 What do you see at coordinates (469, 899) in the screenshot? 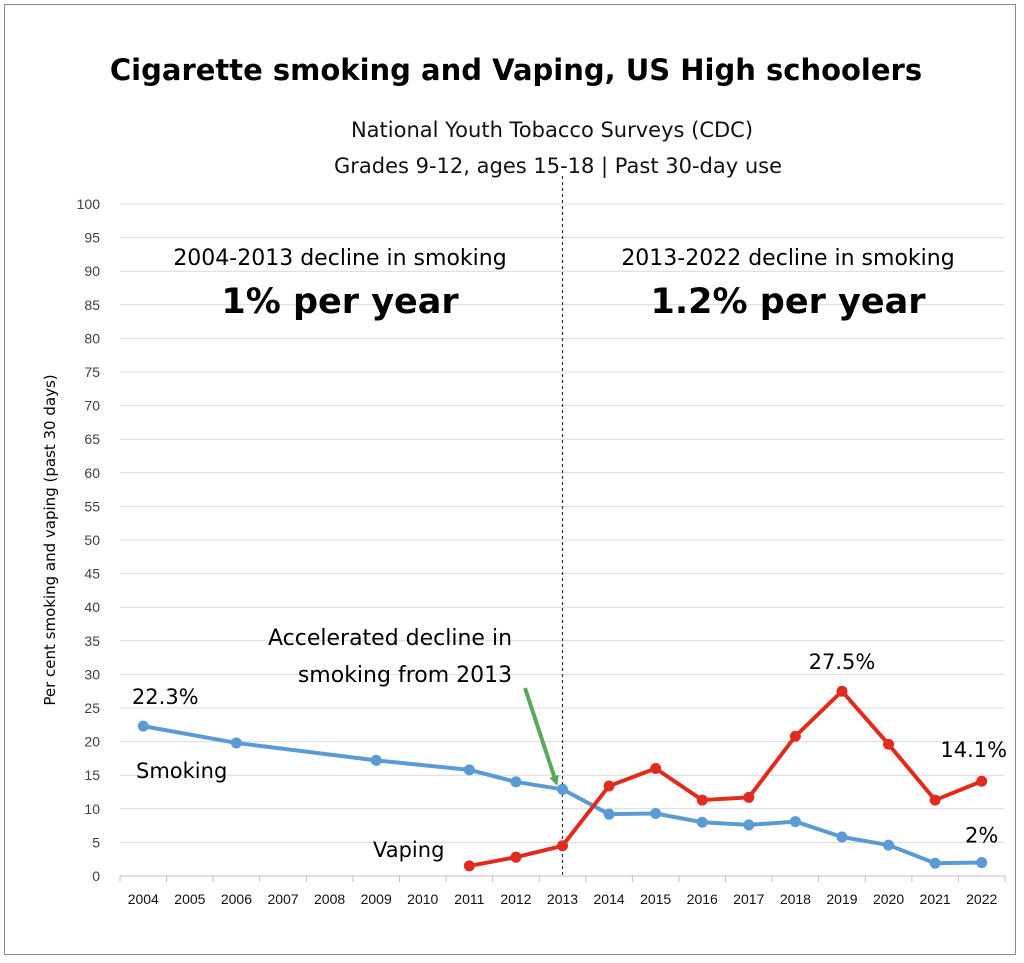
I see `x-tick-label: 2011` at bounding box center [469, 899].